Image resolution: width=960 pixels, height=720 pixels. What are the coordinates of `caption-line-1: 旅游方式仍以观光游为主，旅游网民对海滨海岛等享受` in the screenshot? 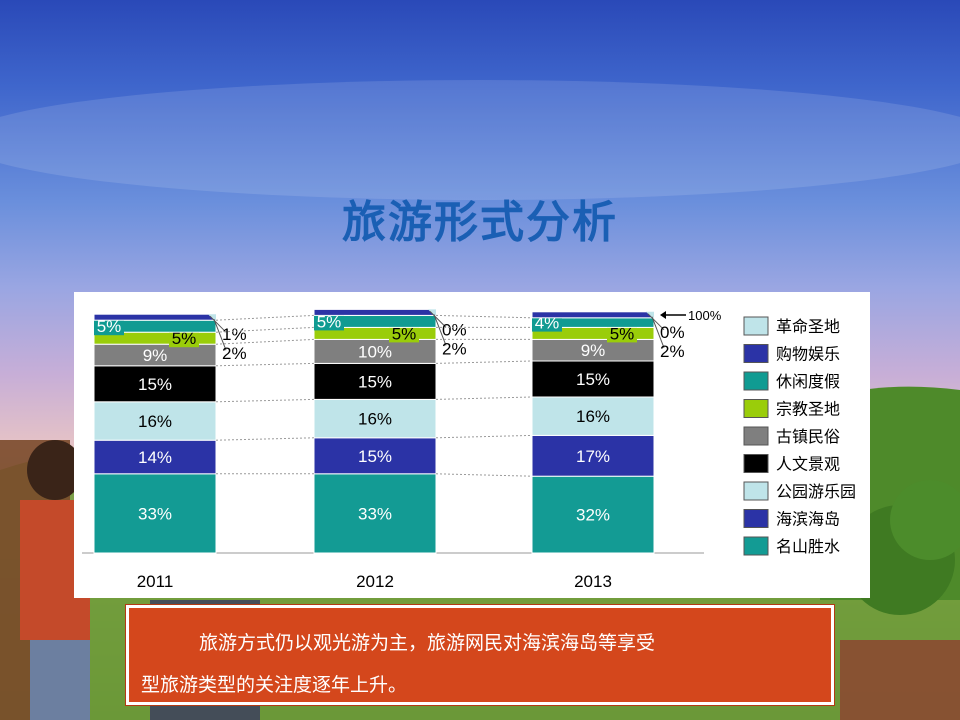 It's located at (427, 643).